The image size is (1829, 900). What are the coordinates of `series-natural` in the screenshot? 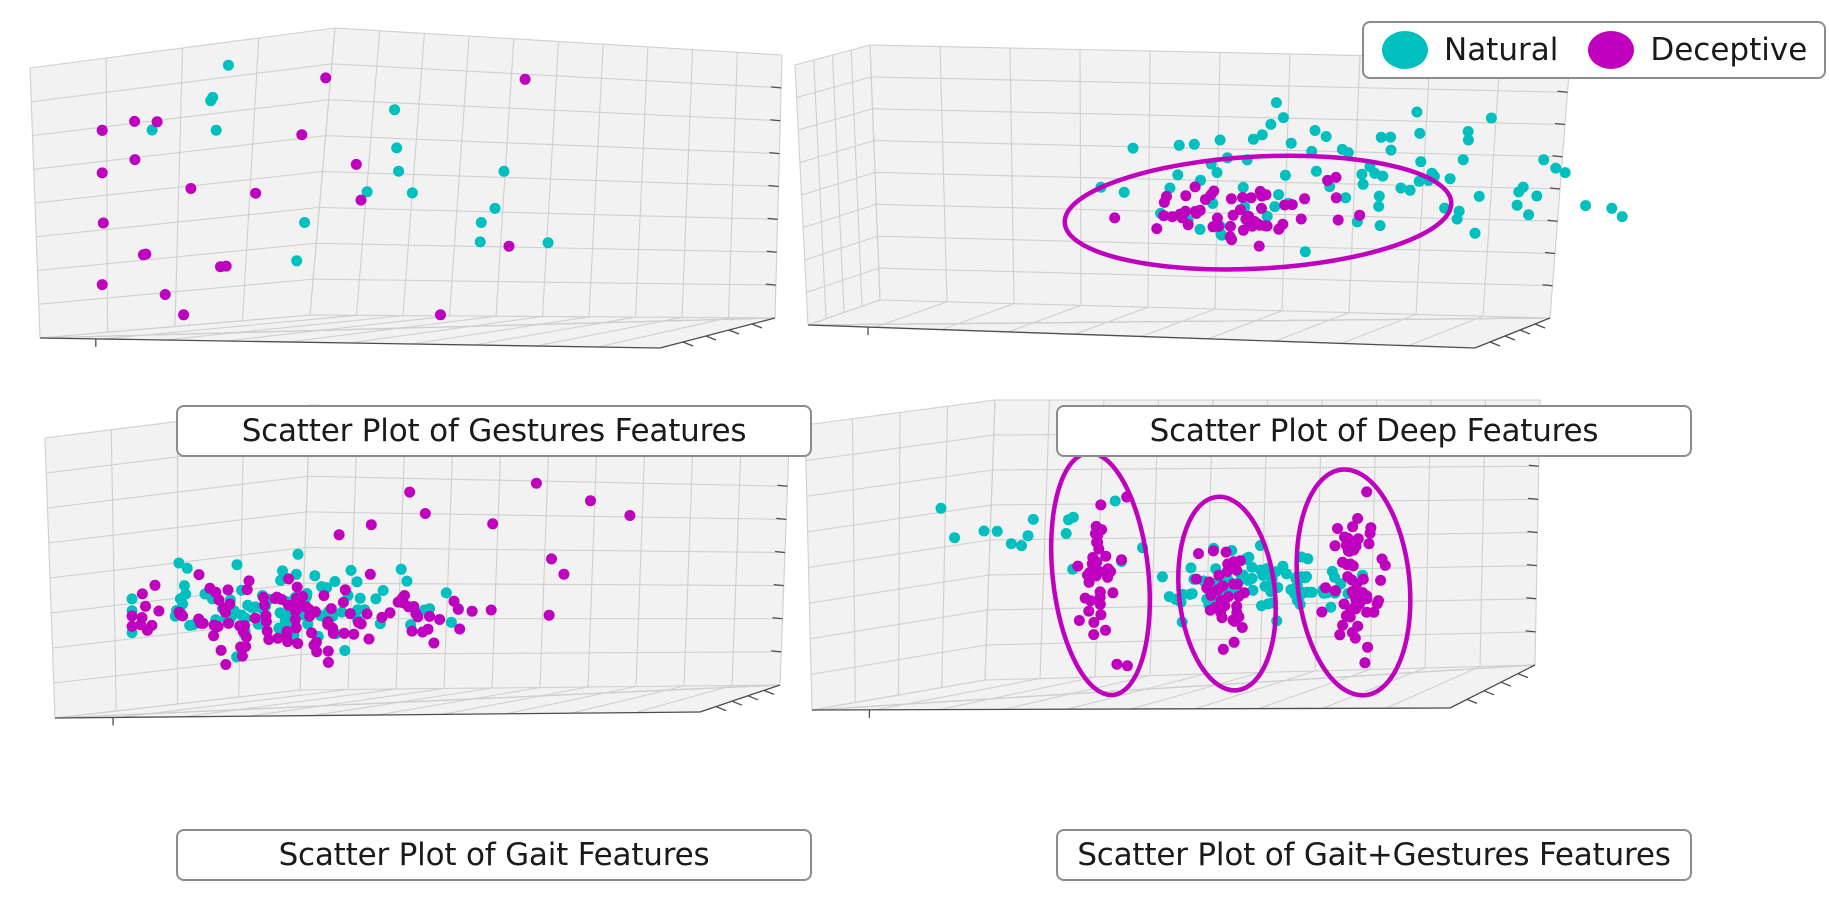 It's located at (1361, 177).